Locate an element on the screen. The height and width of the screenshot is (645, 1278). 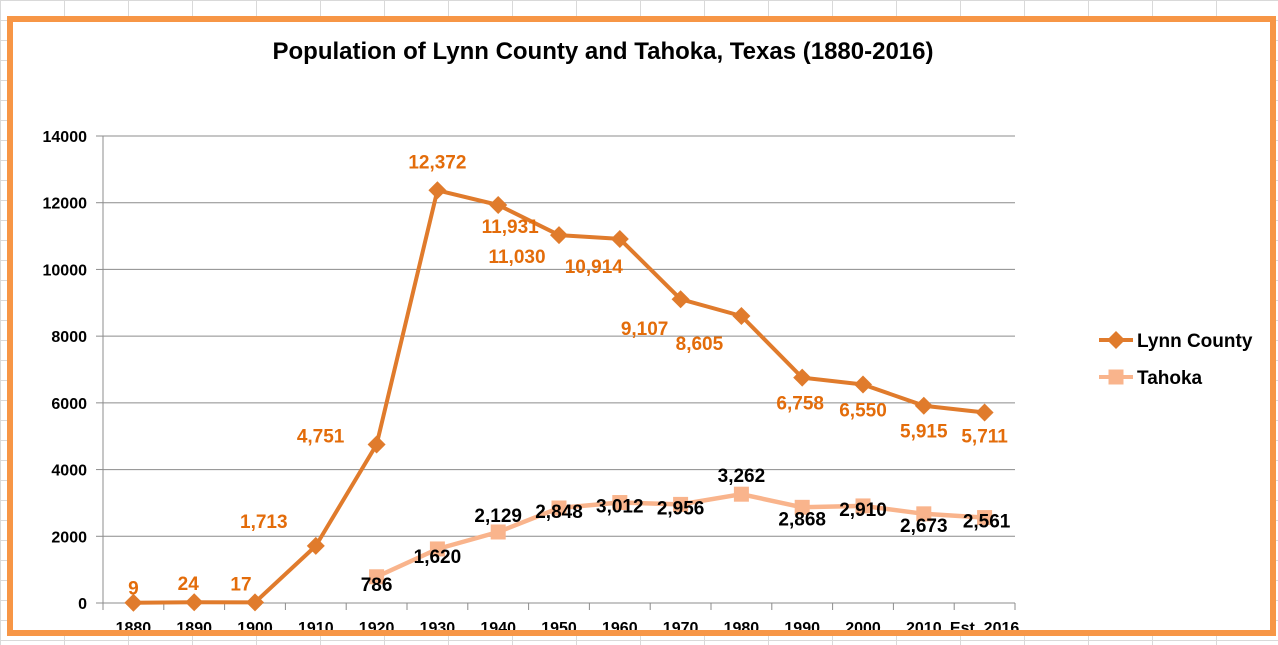
data-label: 4,751 is located at coordinates (321, 437).